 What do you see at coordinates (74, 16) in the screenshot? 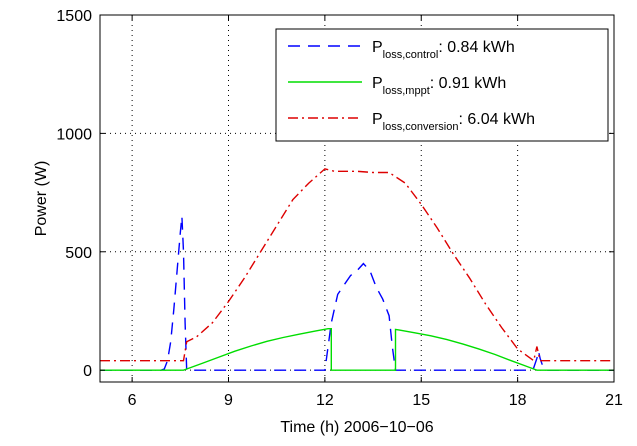
I see `y-tick-label: 1500` at bounding box center [74, 16].